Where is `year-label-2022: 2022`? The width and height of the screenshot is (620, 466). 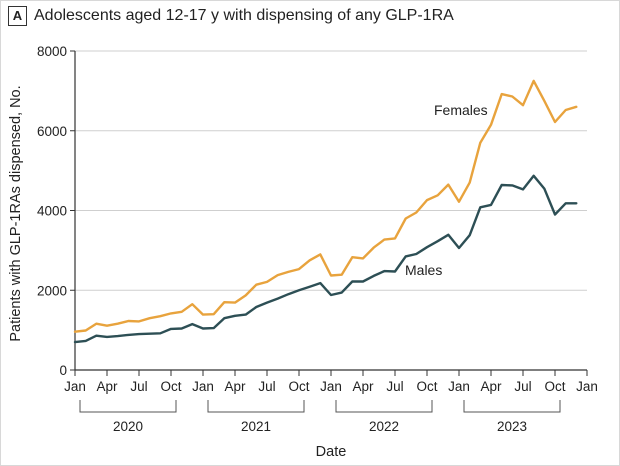
year-label-2022: 2022 is located at coordinates (384, 426).